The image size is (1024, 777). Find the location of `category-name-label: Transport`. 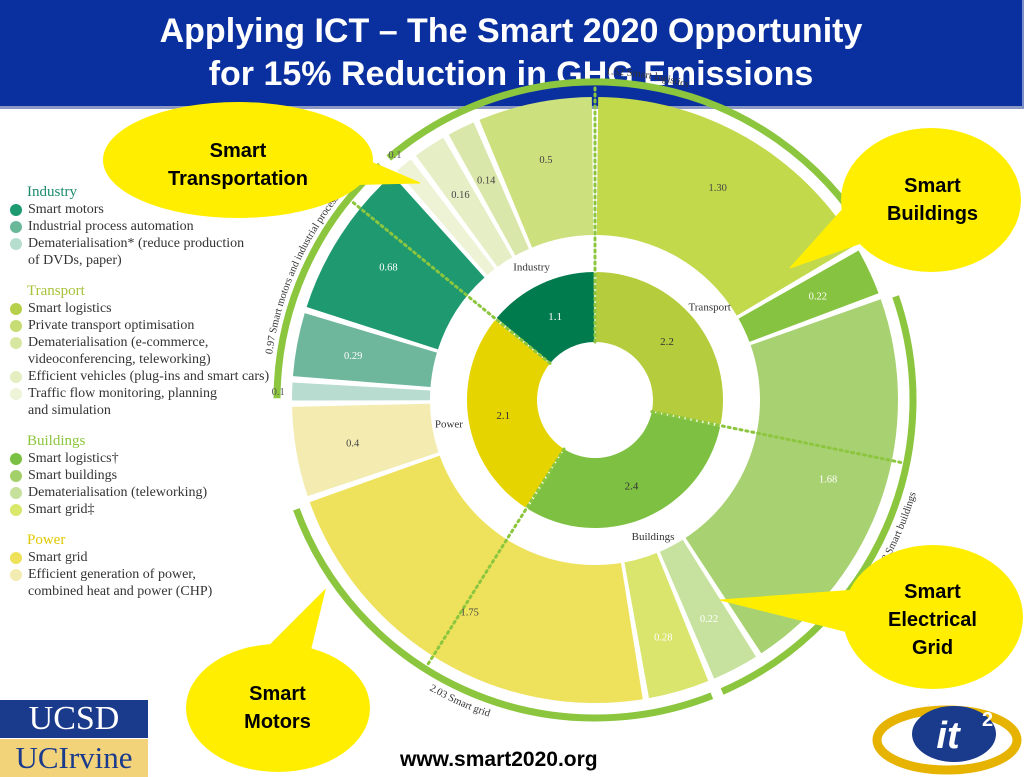

category-name-label: Transport is located at coordinates (709, 307).